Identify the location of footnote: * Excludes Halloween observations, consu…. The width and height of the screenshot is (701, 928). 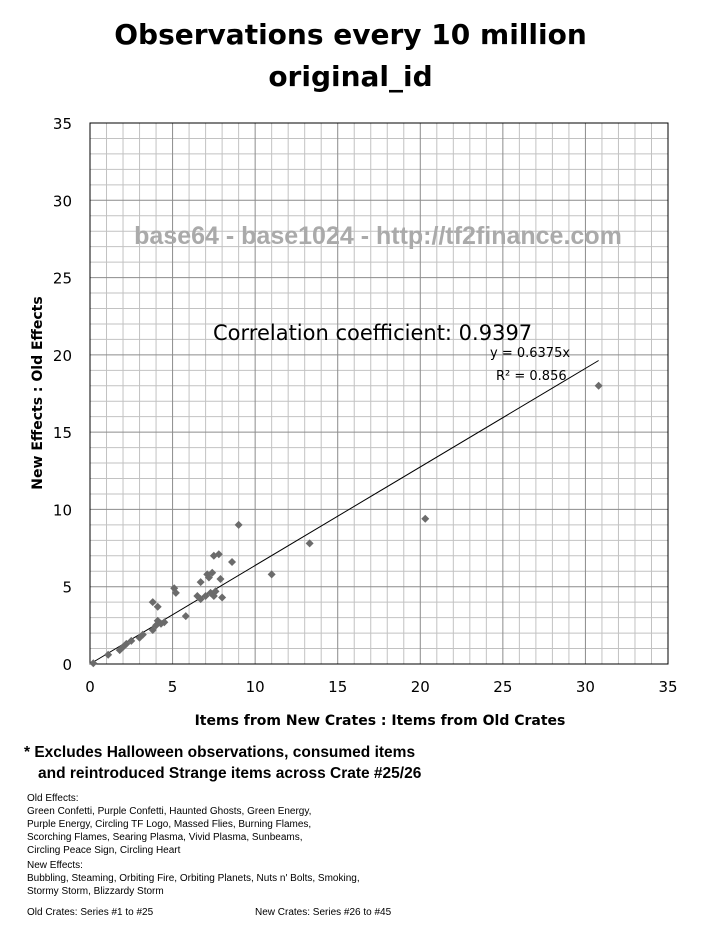
(222, 763).